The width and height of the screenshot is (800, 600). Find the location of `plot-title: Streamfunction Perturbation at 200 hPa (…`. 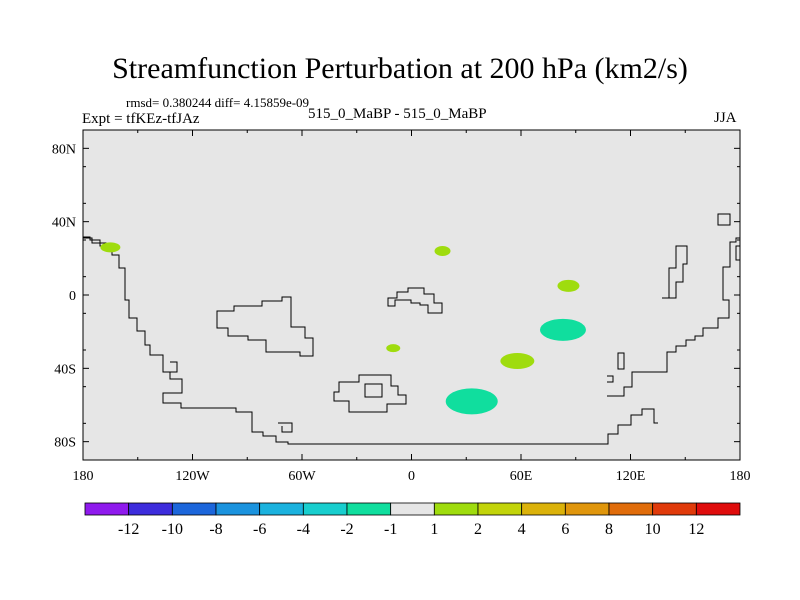

plot-title: Streamfunction Perturbation at 200 hPa (… is located at coordinates (400, 68).